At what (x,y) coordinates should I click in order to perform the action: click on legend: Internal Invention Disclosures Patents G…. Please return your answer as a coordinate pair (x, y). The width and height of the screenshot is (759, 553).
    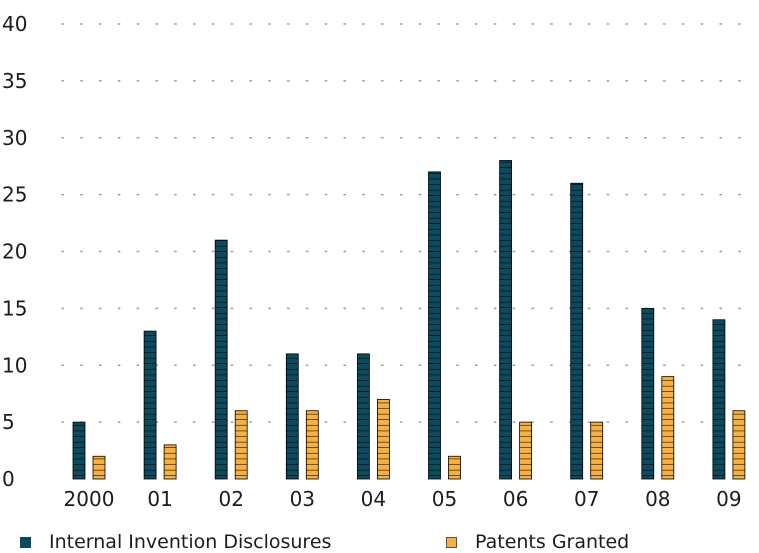
    Looking at the image, I should click on (379, 542).